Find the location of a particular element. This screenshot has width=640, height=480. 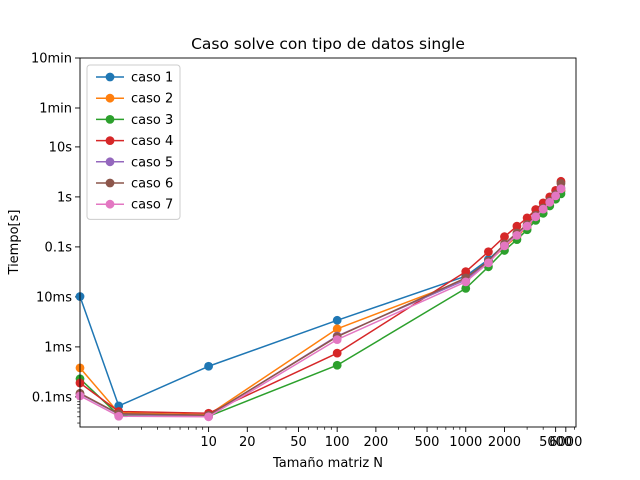

legend-entry: caso 5 is located at coordinates (134, 162).